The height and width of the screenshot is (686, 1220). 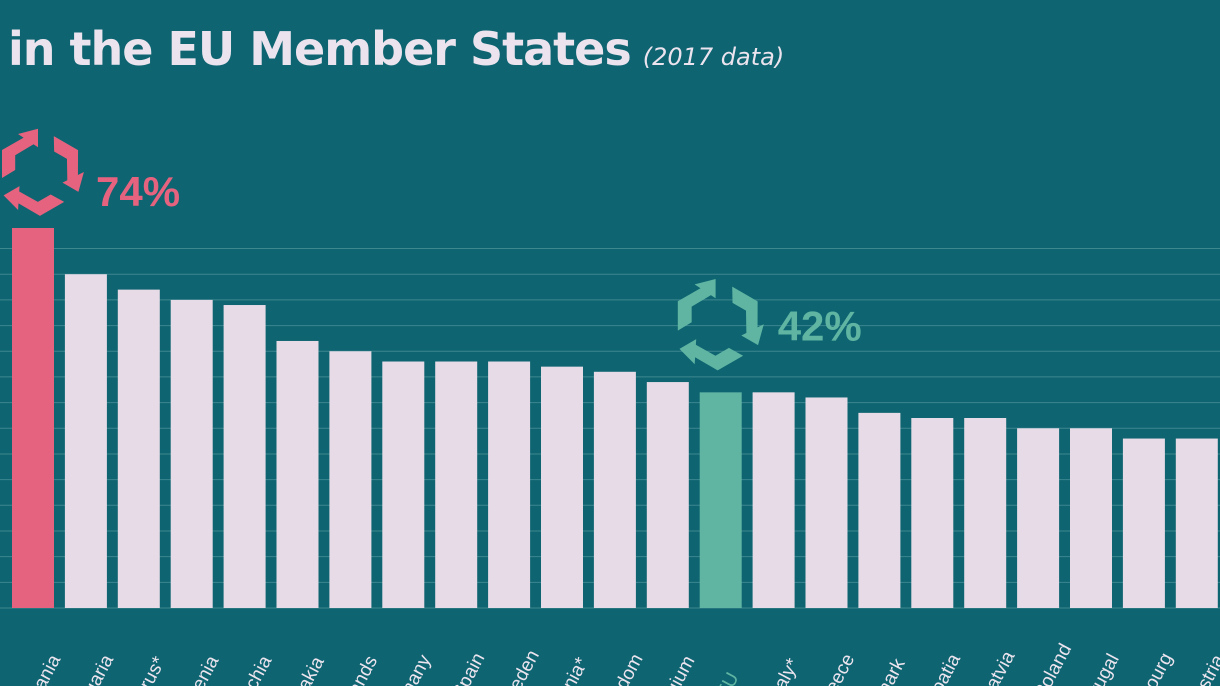 I want to click on x-tick-label: ania*, so click(x=573, y=670).